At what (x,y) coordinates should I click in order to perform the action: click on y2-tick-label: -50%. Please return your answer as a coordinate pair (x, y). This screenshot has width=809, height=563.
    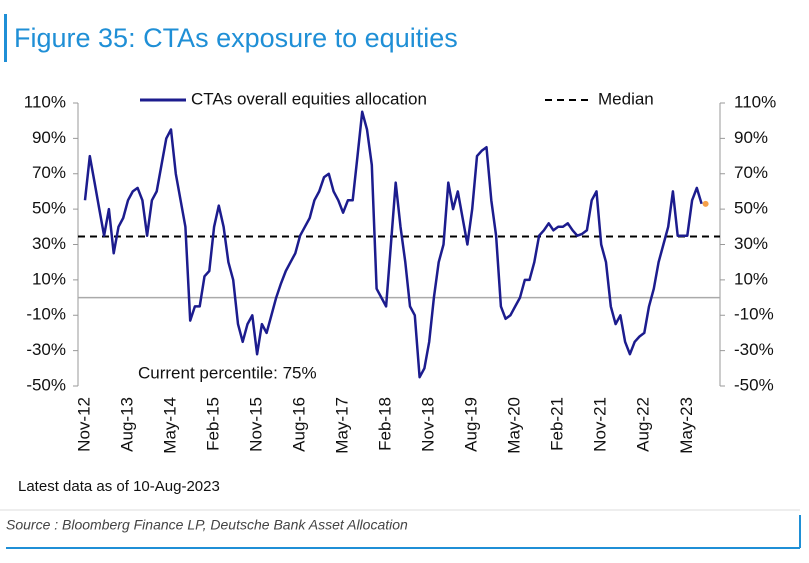
    Looking at the image, I should click on (754, 384).